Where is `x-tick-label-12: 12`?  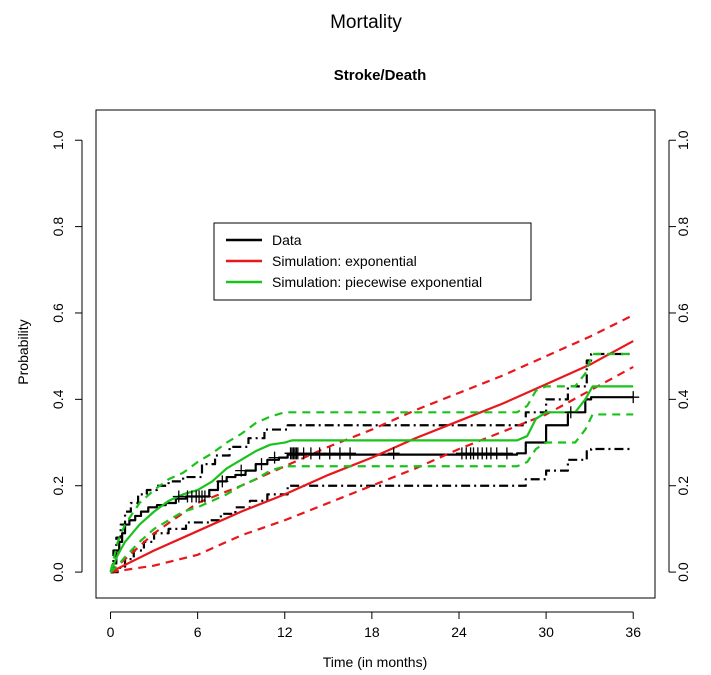 x-tick-label-12: 12 is located at coordinates (285, 632).